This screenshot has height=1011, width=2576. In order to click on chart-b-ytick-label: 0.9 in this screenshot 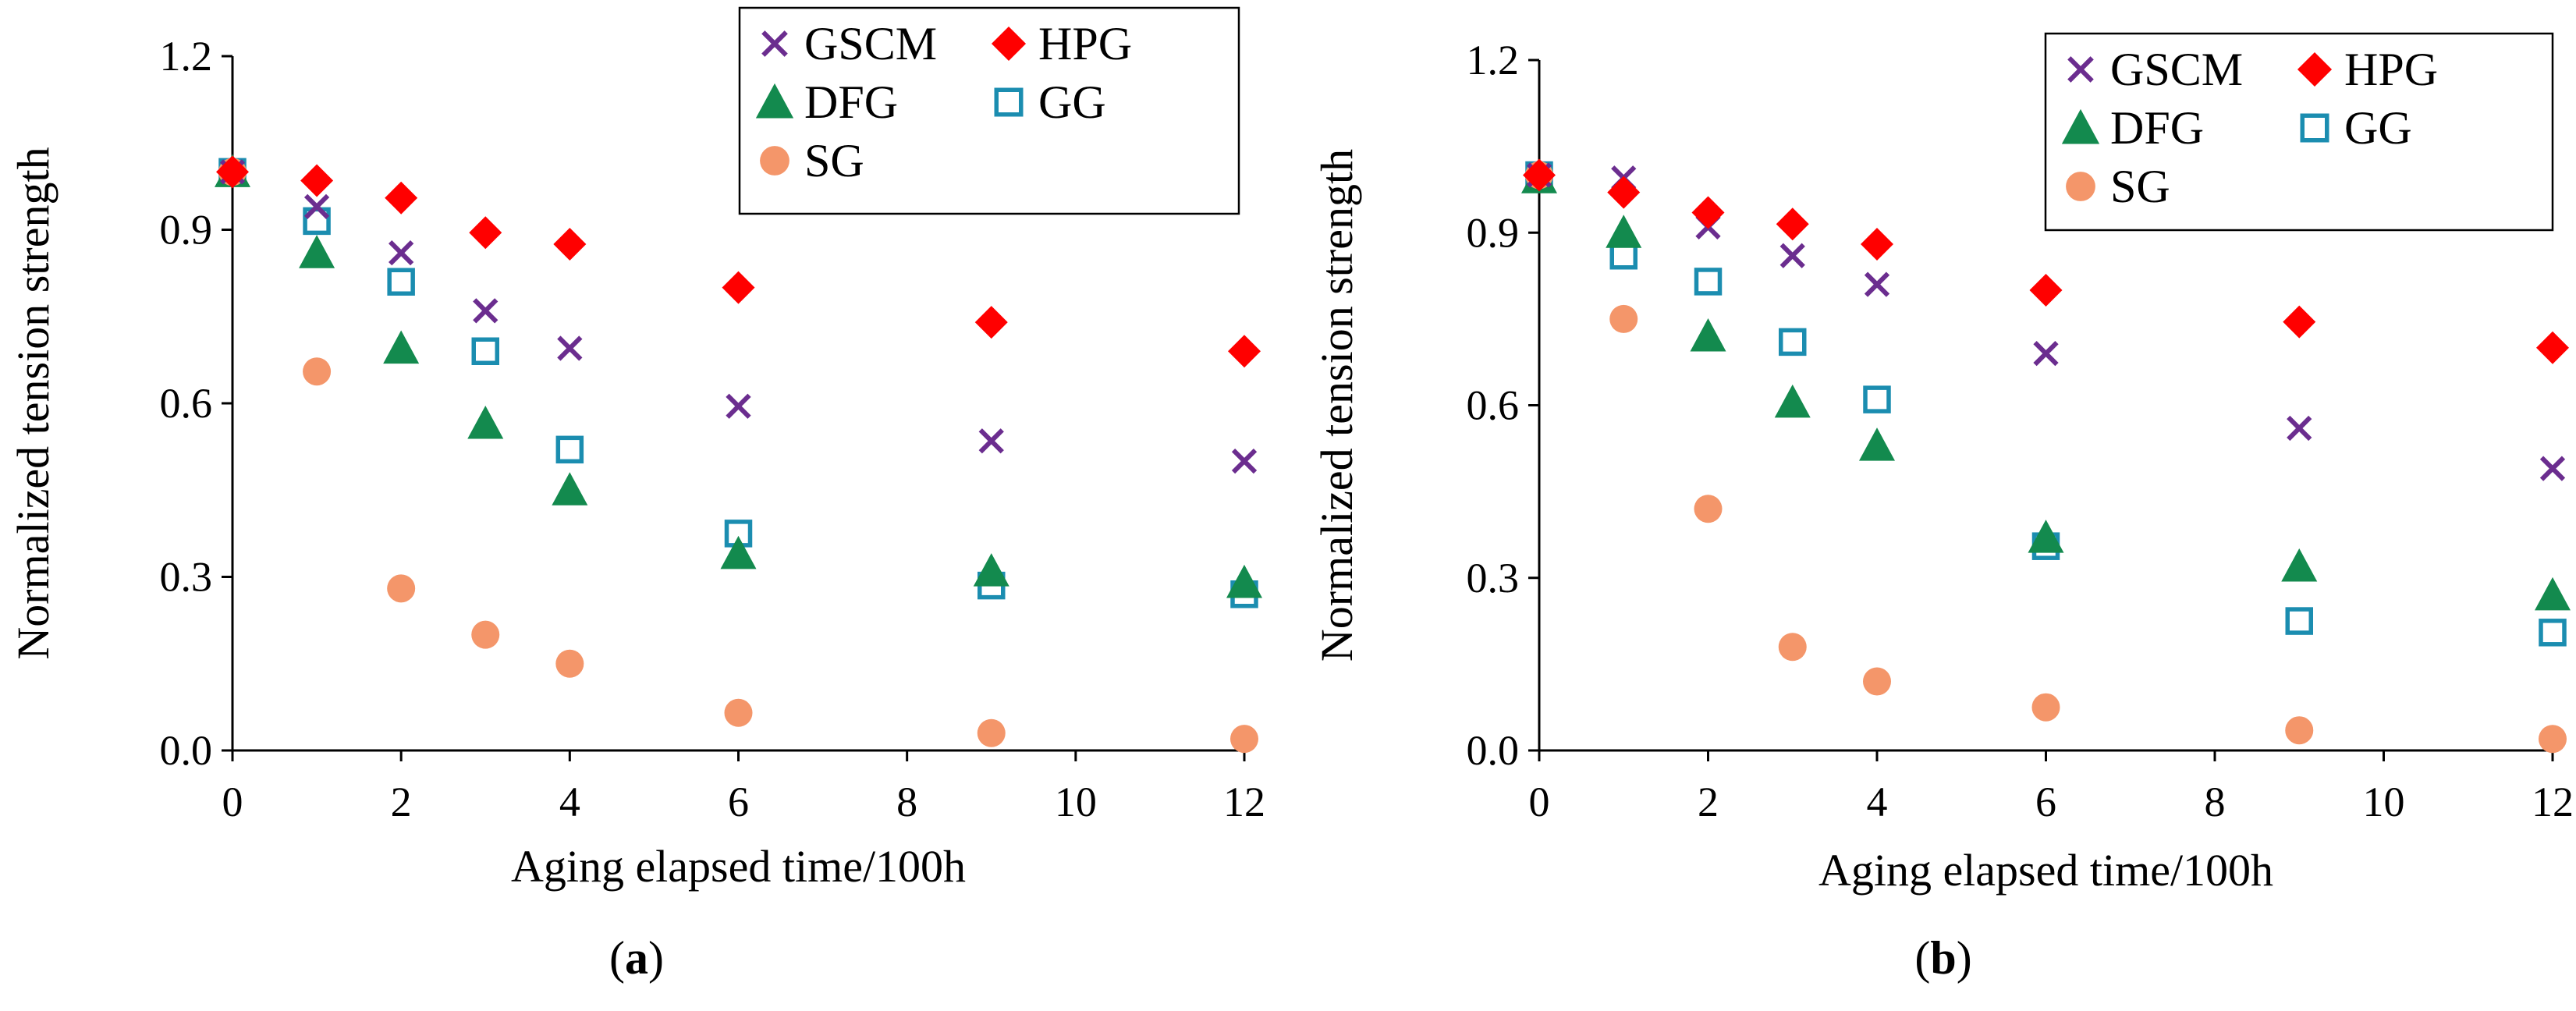, I will do `click(1493, 232)`.